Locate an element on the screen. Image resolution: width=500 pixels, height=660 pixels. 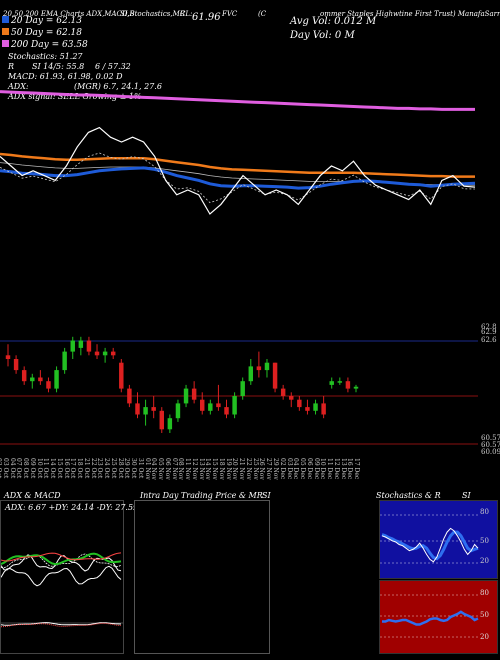
stochastics-lines is located at coordinates (430, 539).